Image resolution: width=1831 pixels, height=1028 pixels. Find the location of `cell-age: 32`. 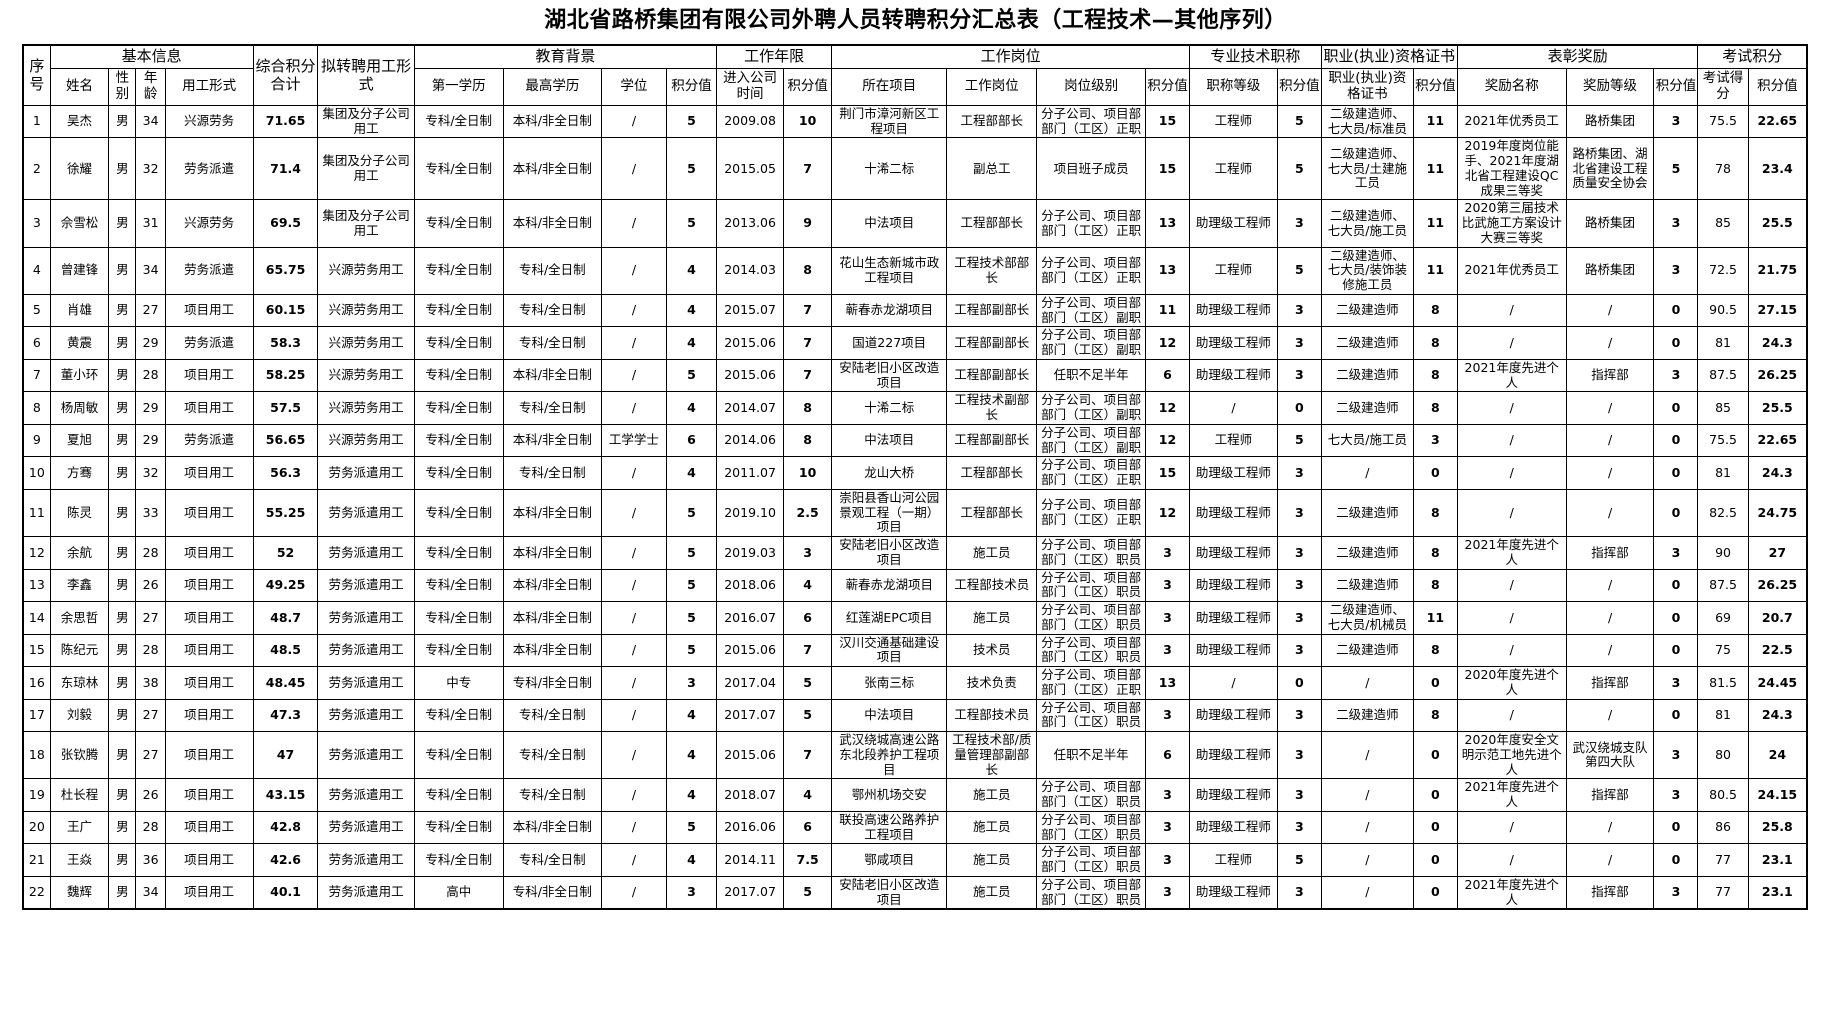

cell-age: 32 is located at coordinates (150, 169).